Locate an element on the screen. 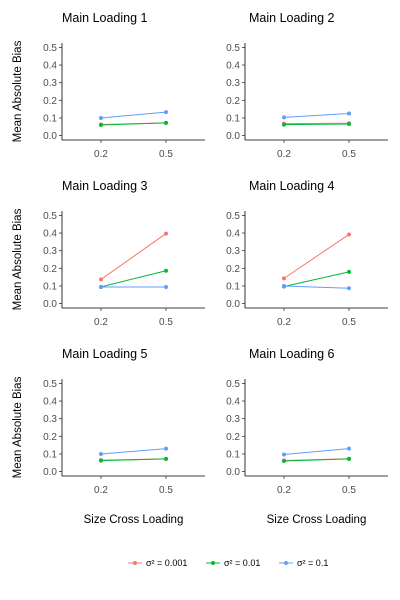 This screenshot has height=600, width=400. facet-title: Main Loading 5 is located at coordinates (105, 354).